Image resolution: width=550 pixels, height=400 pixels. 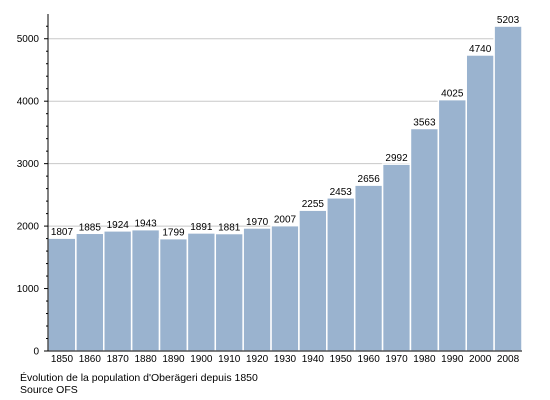 I want to click on data-label: 1891, so click(x=201, y=227).